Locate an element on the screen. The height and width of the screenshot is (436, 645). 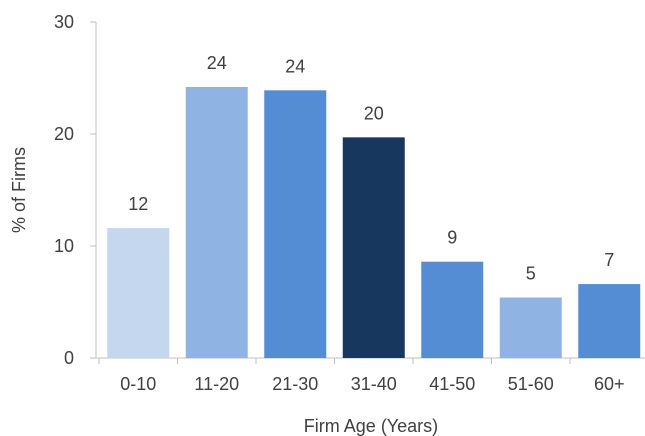
y-tick-label: 0 is located at coordinates (69, 358).